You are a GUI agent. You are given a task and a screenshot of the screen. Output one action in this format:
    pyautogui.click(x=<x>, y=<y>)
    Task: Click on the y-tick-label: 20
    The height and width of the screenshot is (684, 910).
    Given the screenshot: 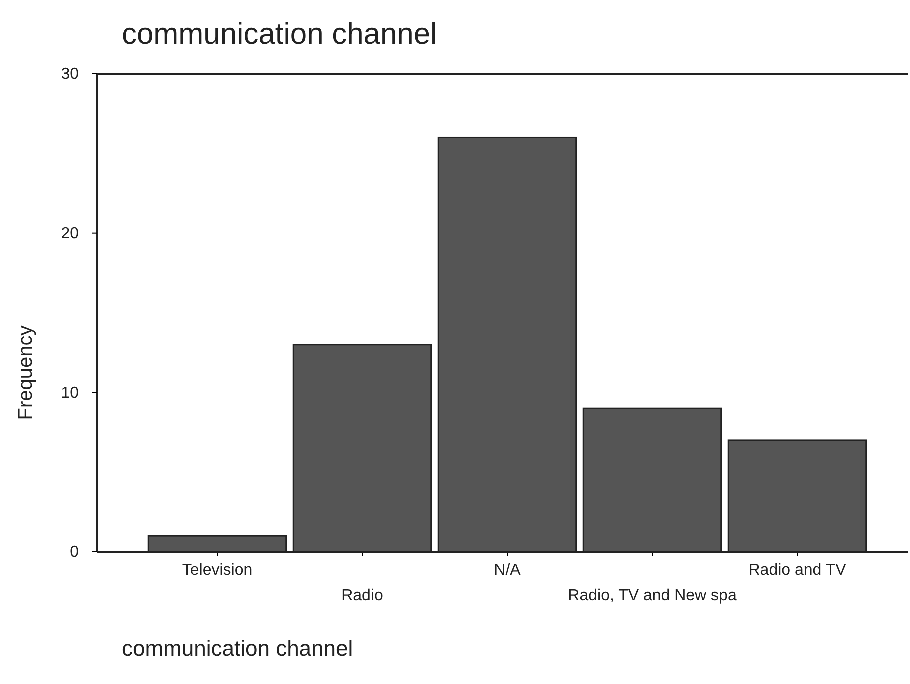 What is the action you would take?
    pyautogui.click(x=70, y=233)
    